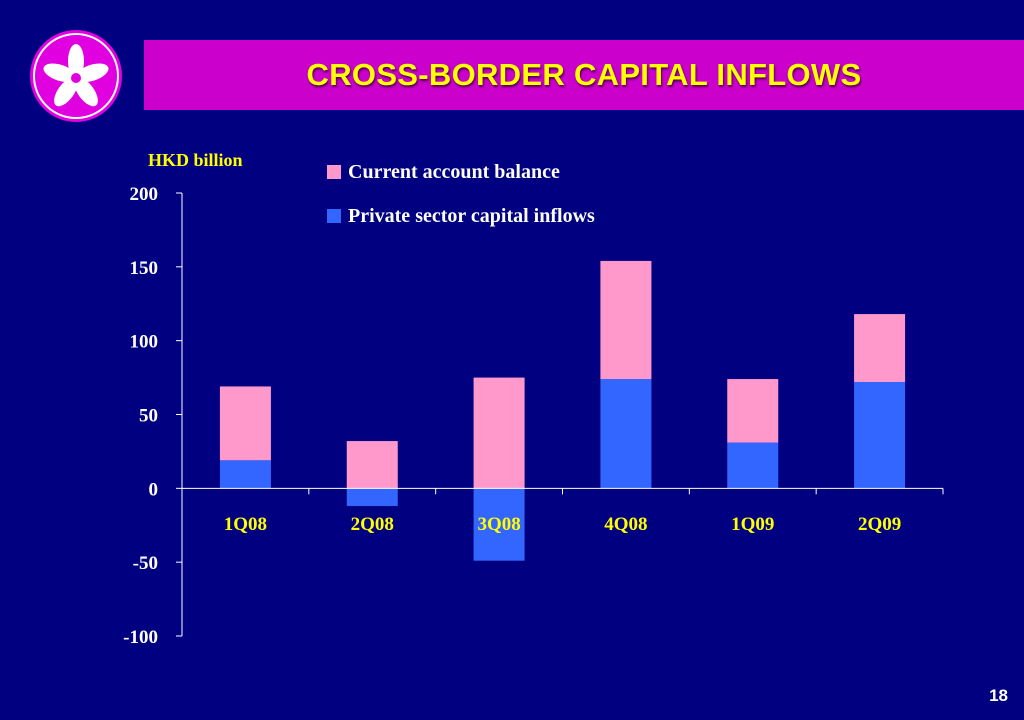  I want to click on x-category-label: 3Q08, so click(498, 524).